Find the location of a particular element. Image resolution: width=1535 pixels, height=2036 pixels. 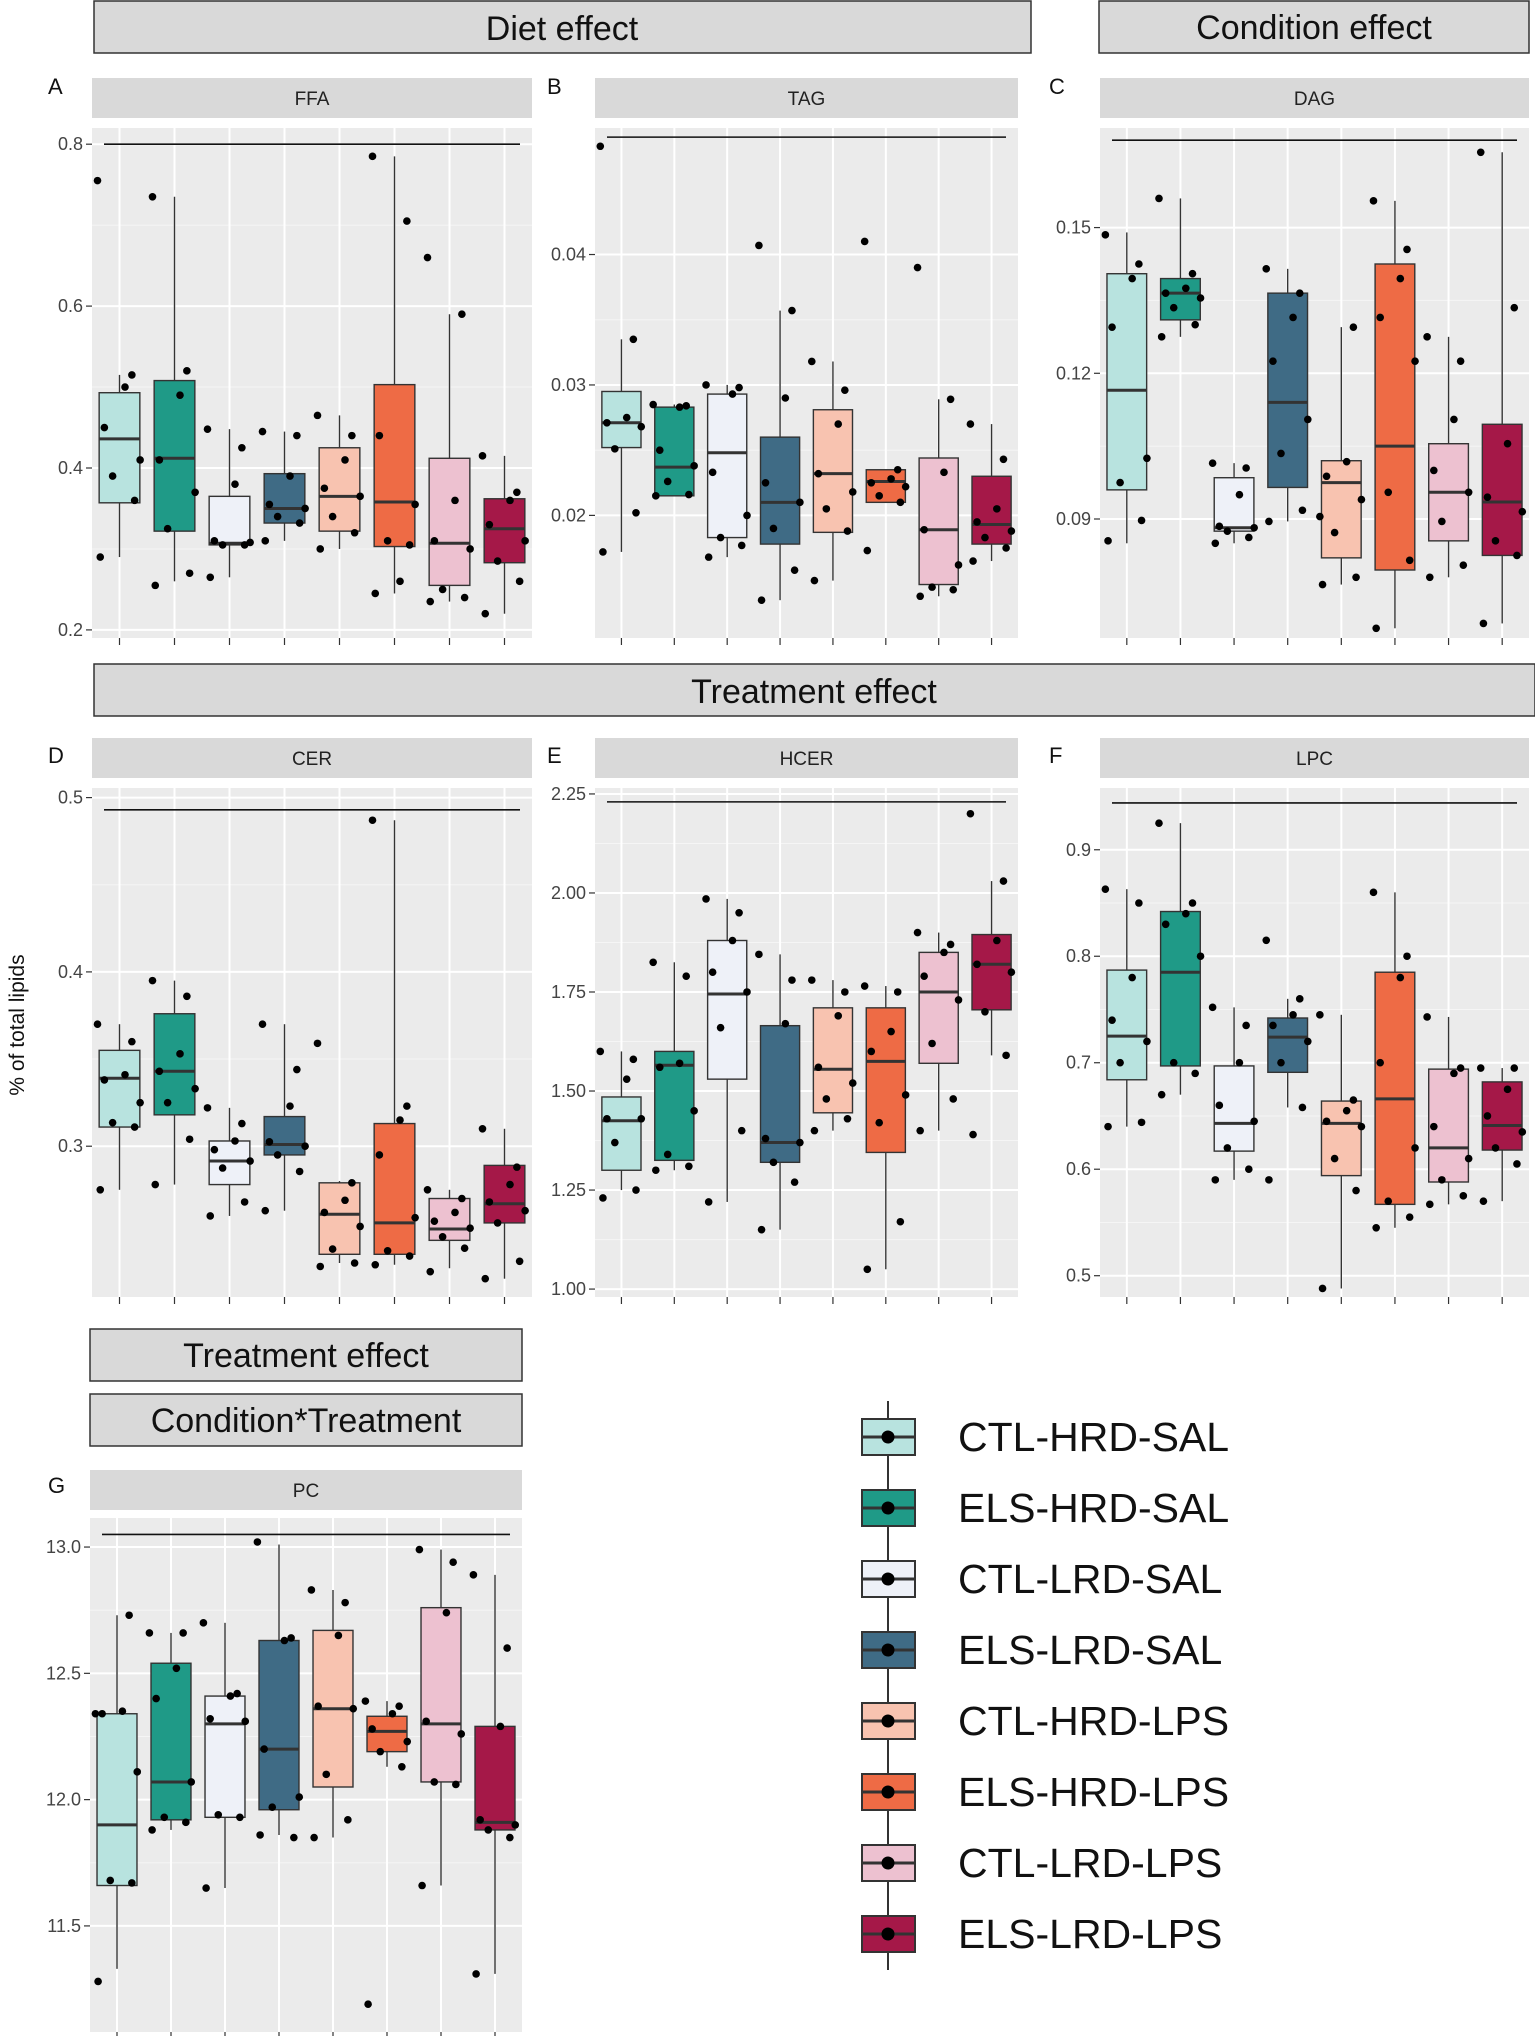

plot-background-dag is located at coordinates (1314, 383).